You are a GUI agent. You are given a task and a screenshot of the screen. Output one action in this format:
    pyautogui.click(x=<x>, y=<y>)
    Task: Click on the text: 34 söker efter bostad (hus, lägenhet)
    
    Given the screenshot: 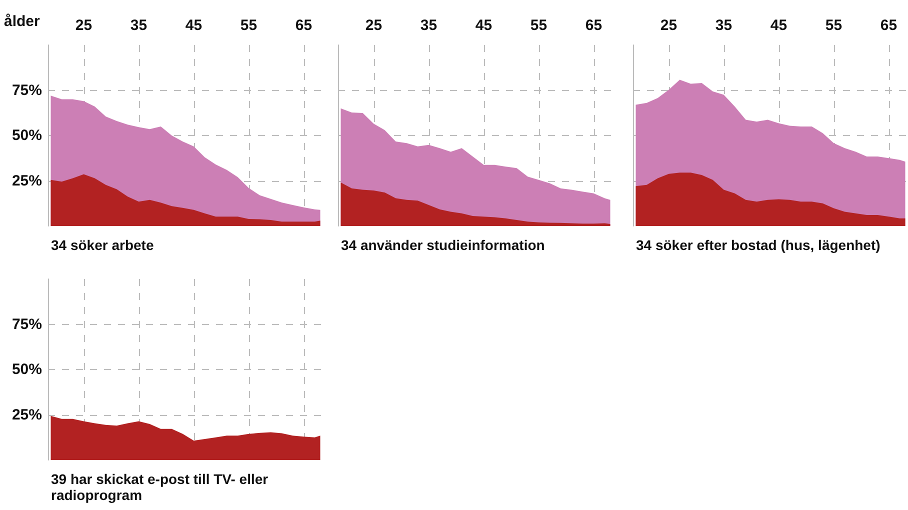 What is the action you would take?
    pyautogui.click(x=758, y=245)
    